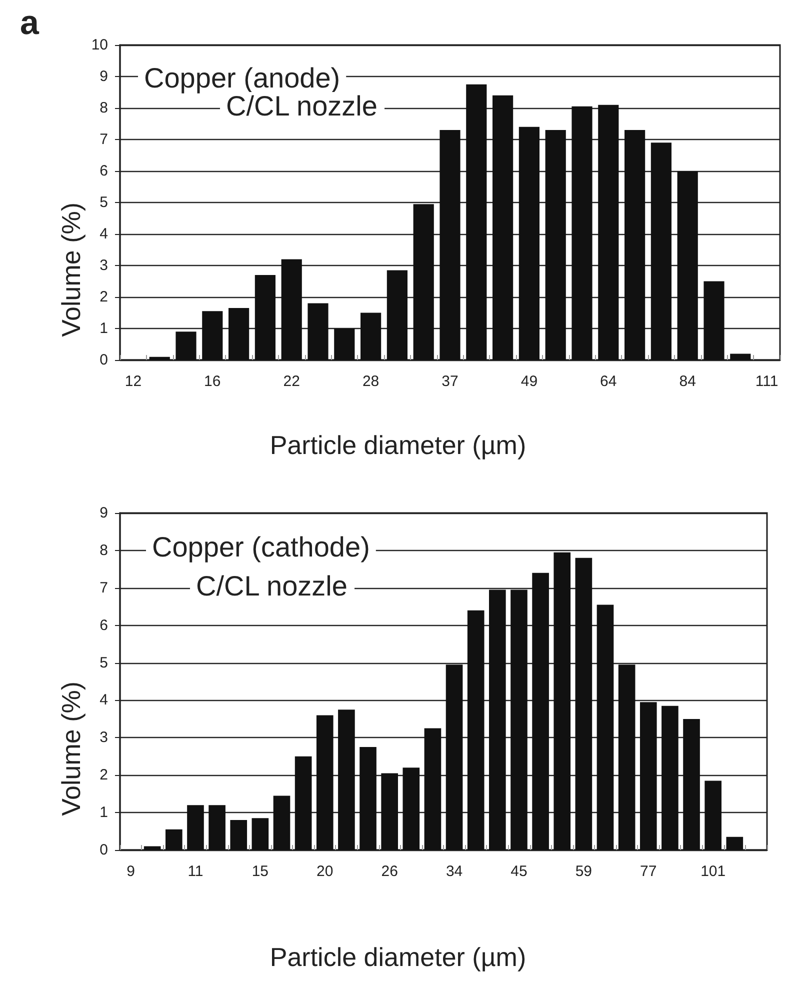  Describe the element at coordinates (242, 78) in the screenshot. I see `annotation: Copper (anode)` at that location.